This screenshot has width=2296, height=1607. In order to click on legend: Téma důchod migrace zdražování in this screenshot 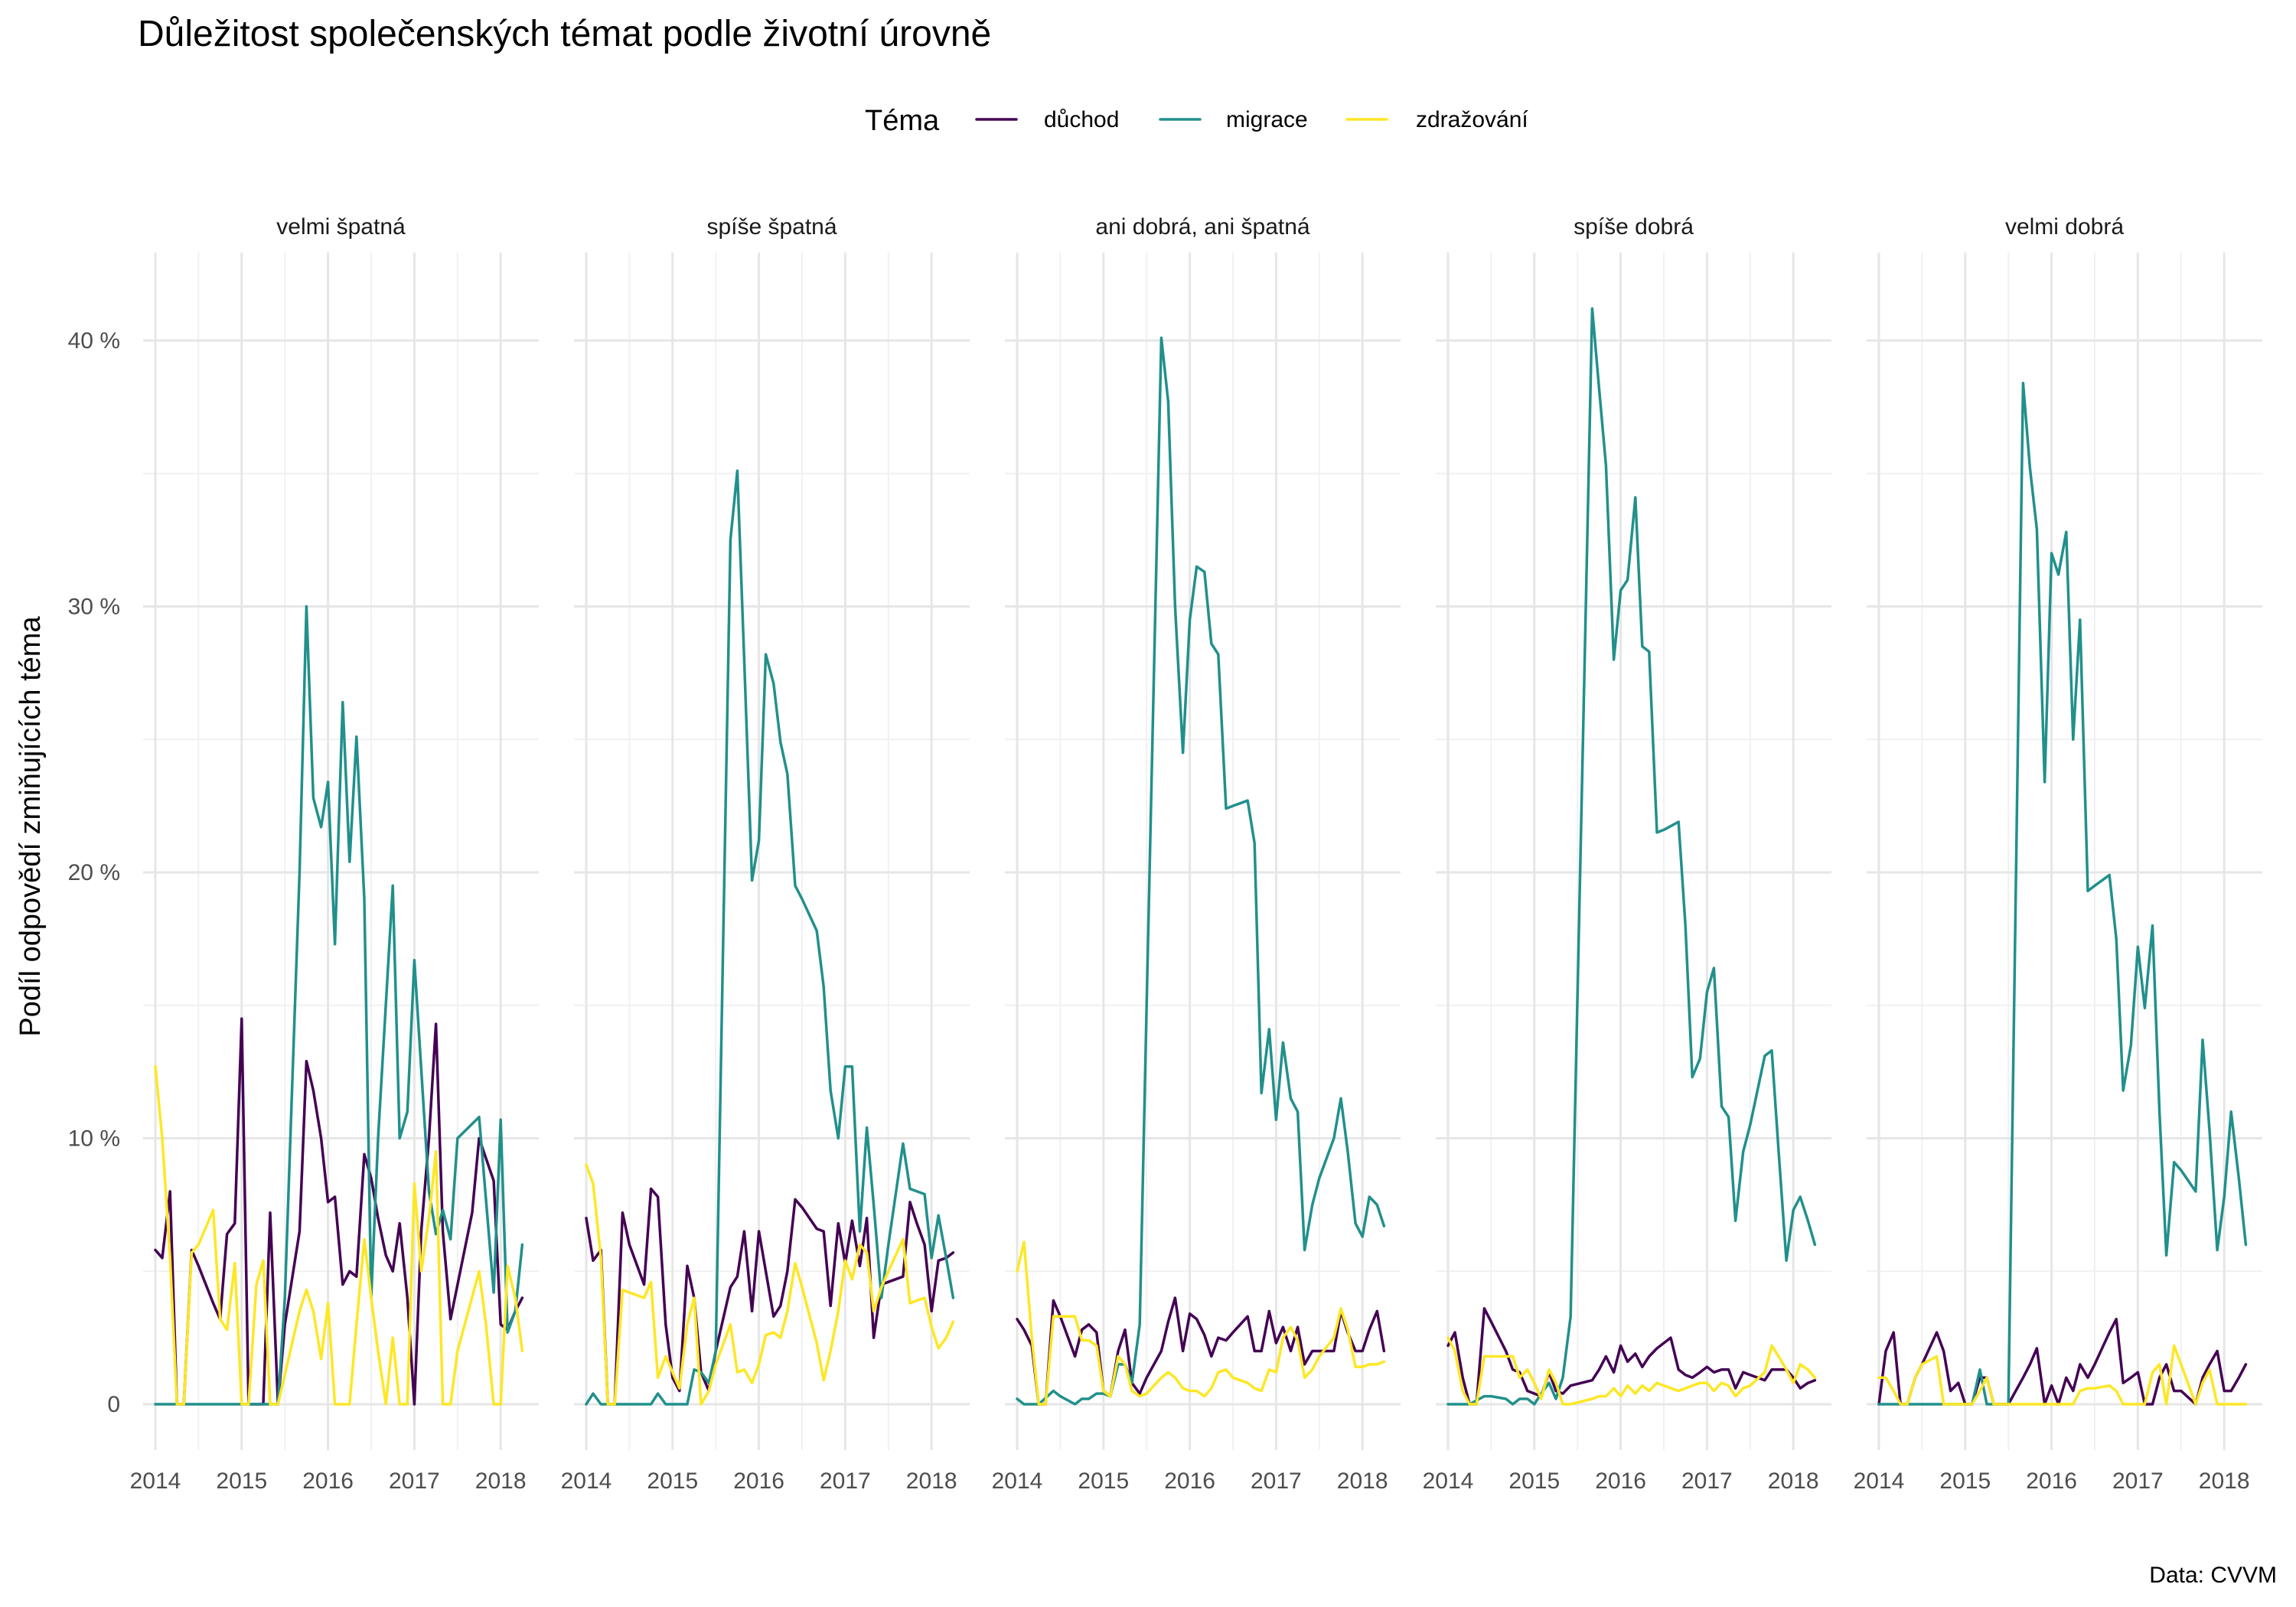, I will do `click(1196, 121)`.